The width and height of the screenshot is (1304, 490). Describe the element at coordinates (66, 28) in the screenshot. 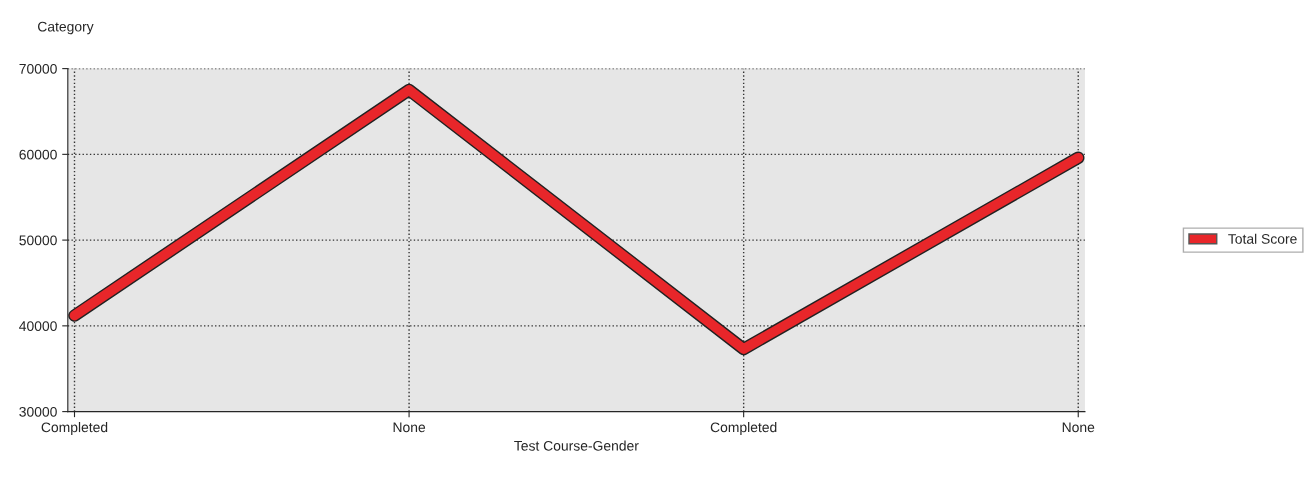

I see `y-axis-title: Category` at that location.